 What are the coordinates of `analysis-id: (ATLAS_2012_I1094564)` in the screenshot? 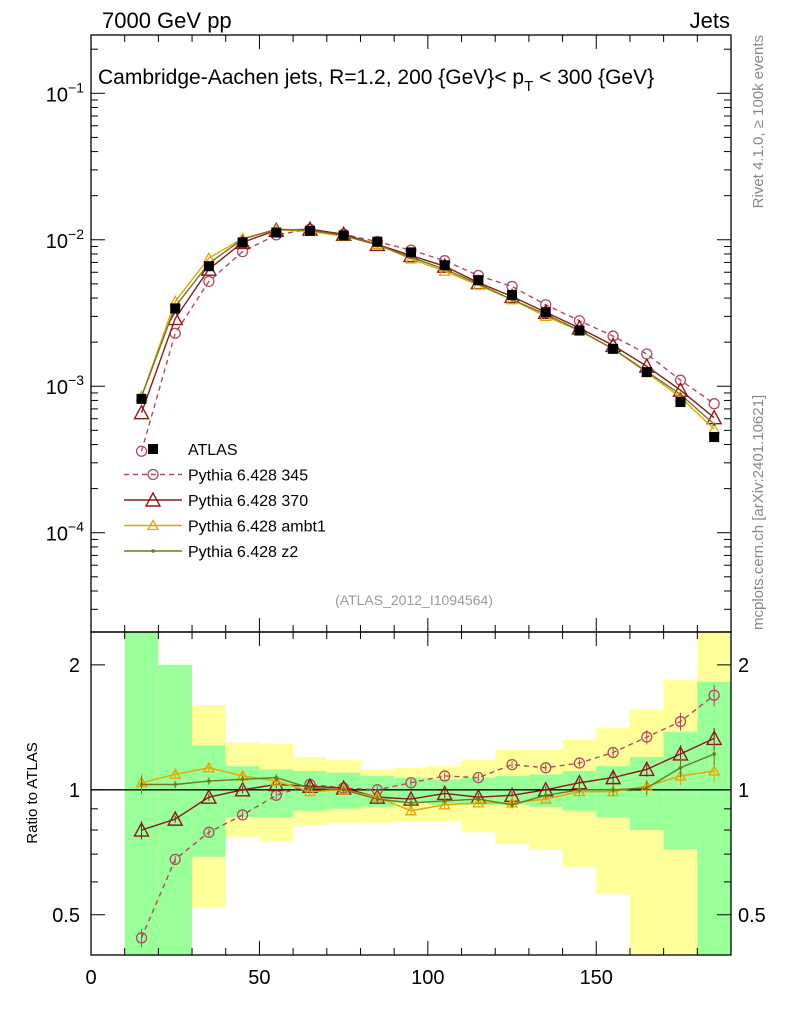 It's located at (414, 600).